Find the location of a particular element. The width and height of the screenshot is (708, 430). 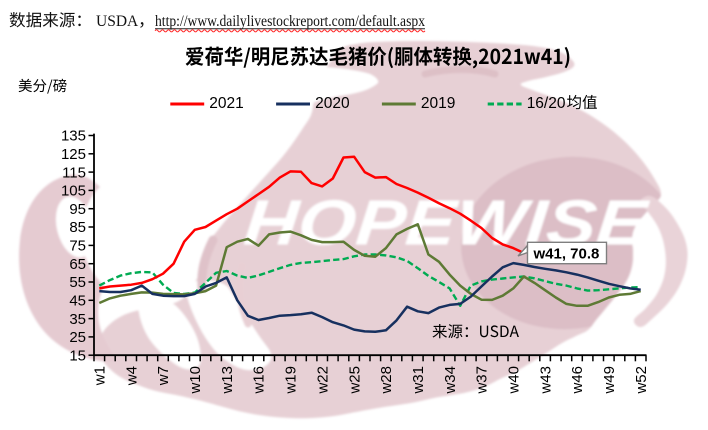

svg-text: 2021 is located at coordinates (226, 103).